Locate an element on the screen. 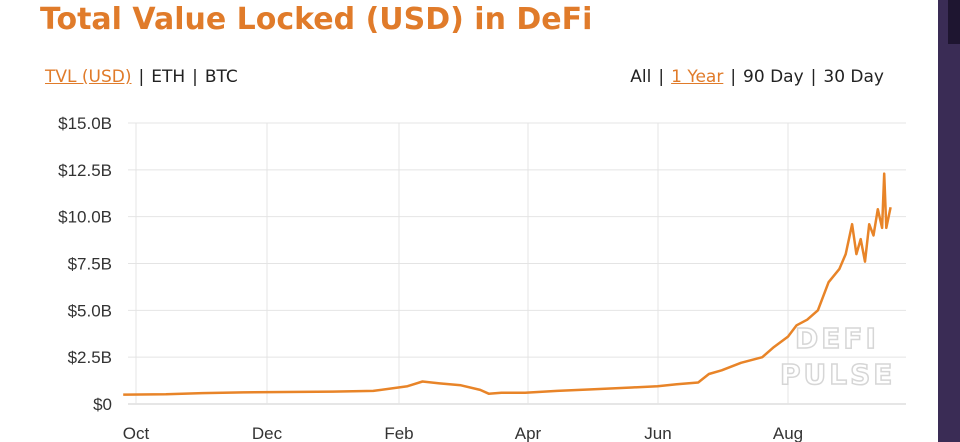 Image resolution: width=960 pixels, height=442 pixels. page-title: Total Value Locked (USD) in DeFi is located at coordinates (316, 19).